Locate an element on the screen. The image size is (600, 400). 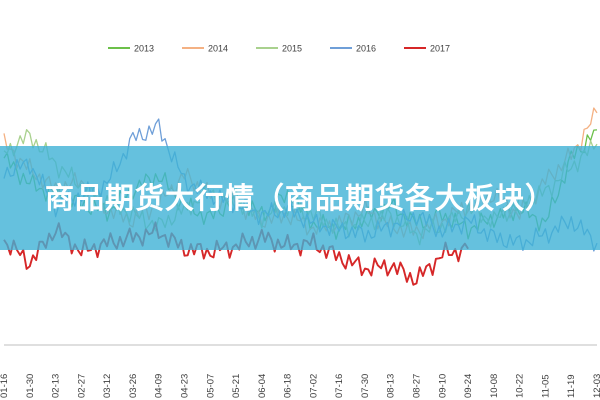
banner-title: 商品期货大行情（商品期货各大板块） is located at coordinates (299, 198).